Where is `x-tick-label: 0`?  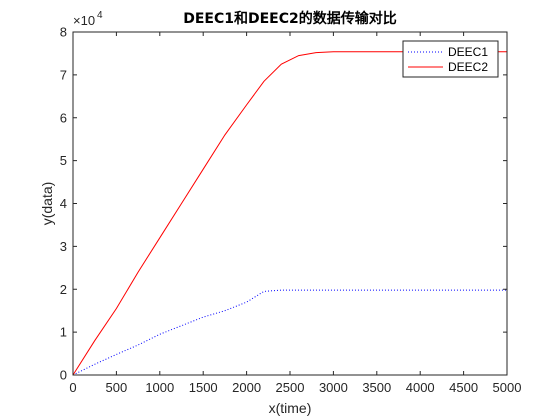
x-tick-label: 0 is located at coordinates (72, 387).